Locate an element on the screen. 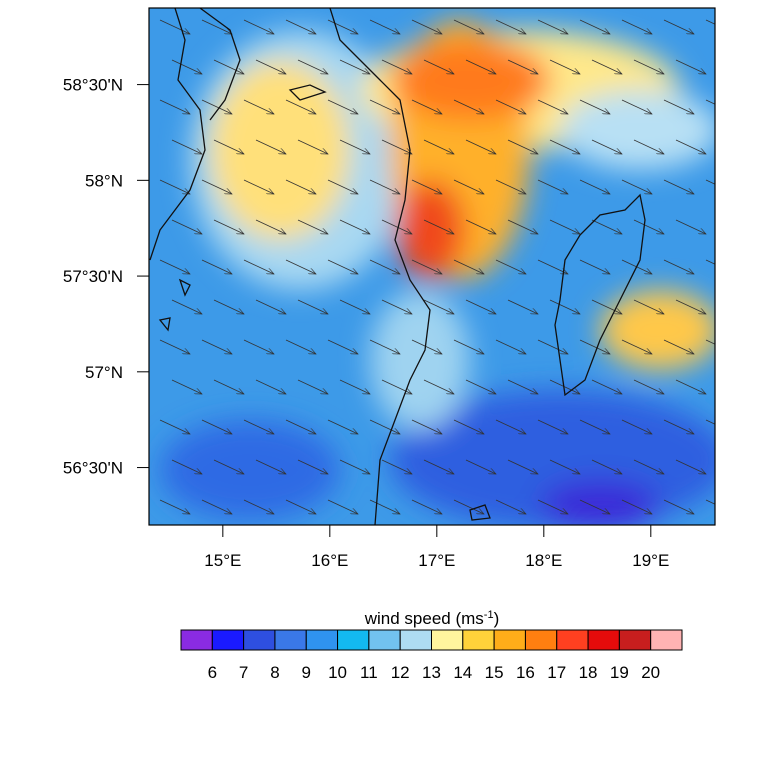 The width and height of the screenshot is (765, 779). colorbar-label: 19 is located at coordinates (619, 672).